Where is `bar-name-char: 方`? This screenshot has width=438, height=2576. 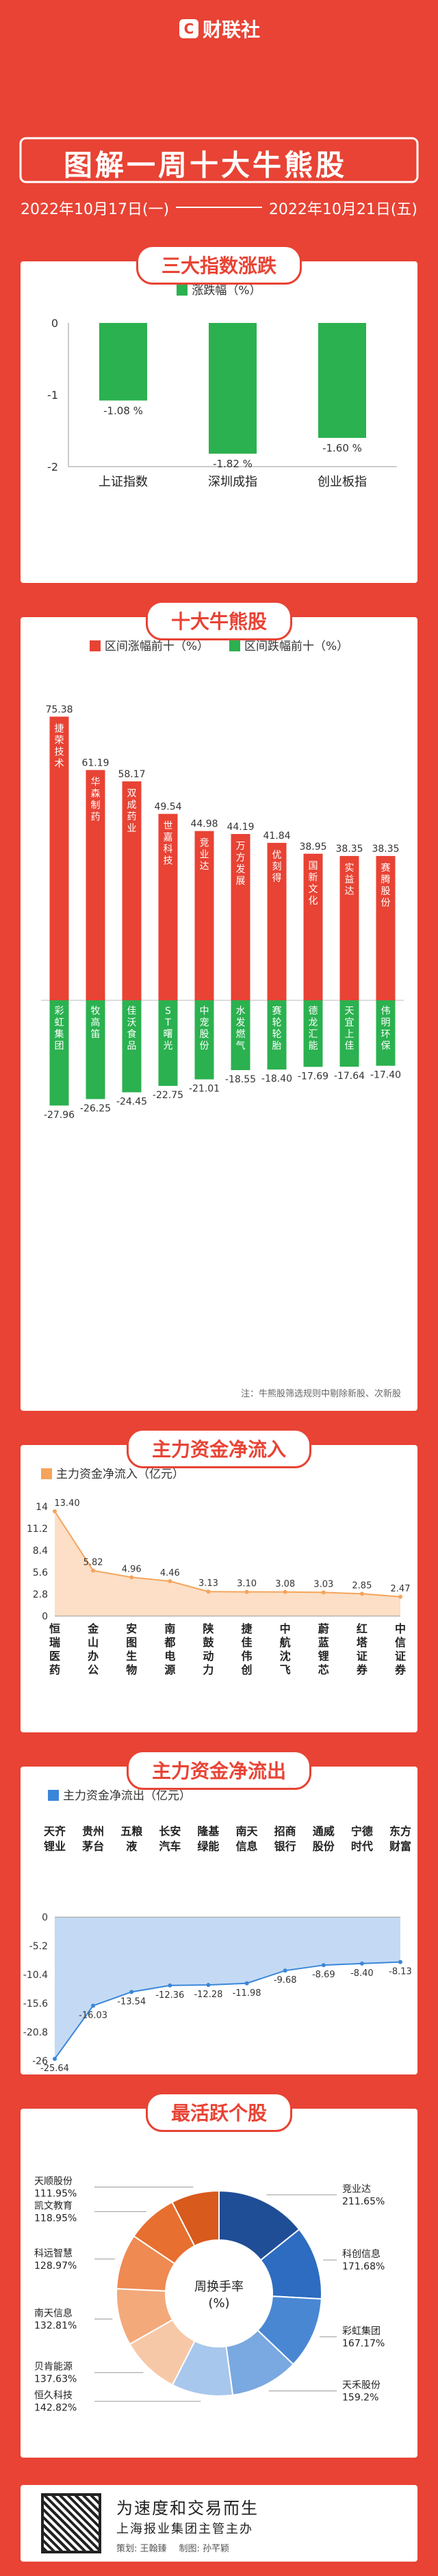 bar-name-char: 方 is located at coordinates (241, 858).